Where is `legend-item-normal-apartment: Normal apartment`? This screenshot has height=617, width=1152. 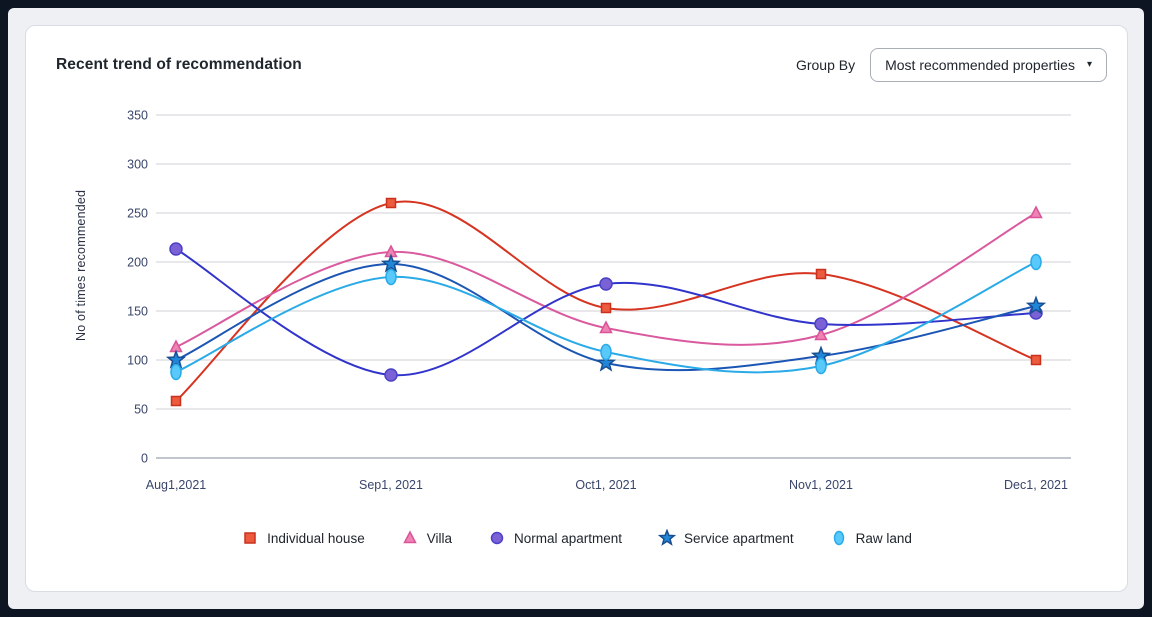 legend-item-normal-apartment: Normal apartment is located at coordinates (555, 538).